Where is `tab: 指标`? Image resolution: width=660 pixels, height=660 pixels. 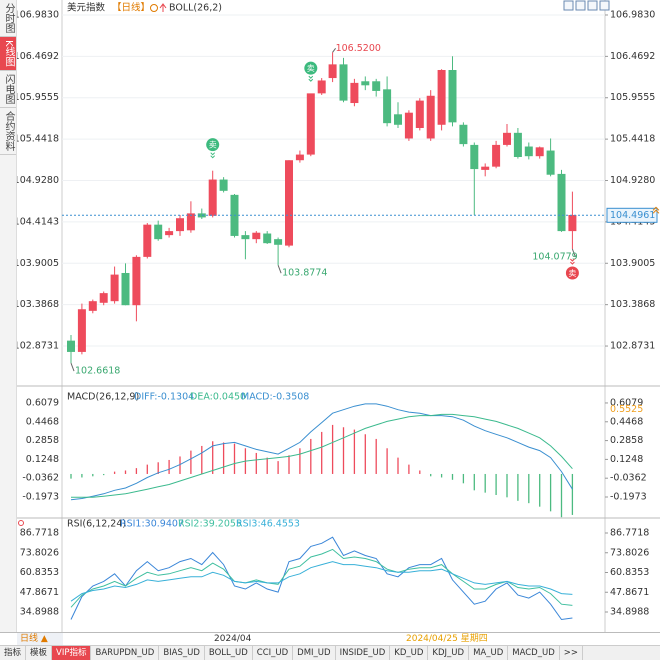
tab: 指标 is located at coordinates (13, 653).